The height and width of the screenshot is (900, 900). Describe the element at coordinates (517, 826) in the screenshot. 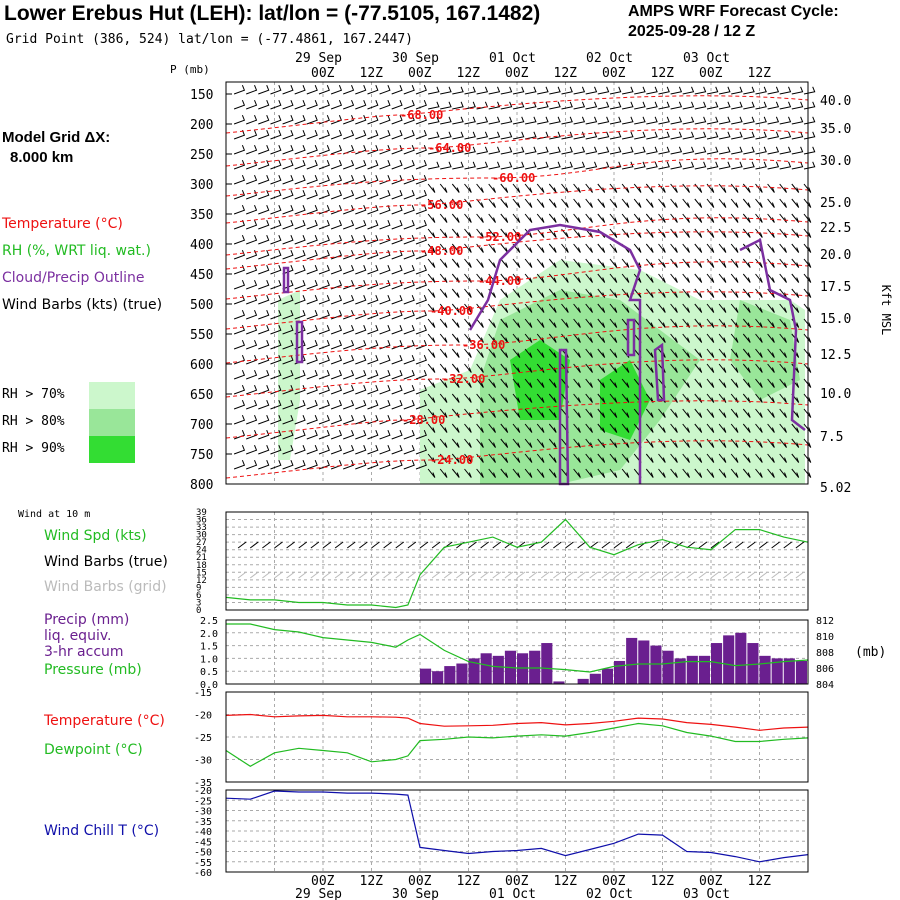

I see `wind-chill-line` at that location.